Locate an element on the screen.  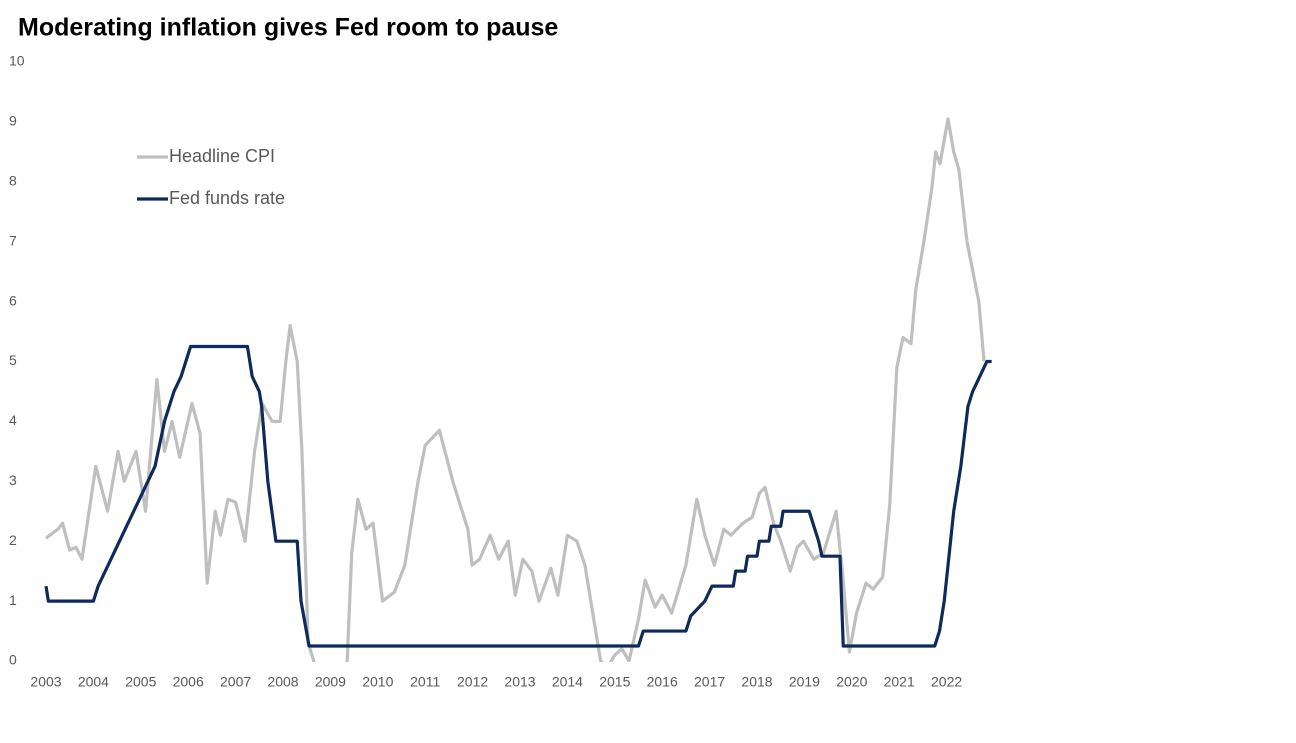
x-tick-label: 2008 is located at coordinates (282, 682).